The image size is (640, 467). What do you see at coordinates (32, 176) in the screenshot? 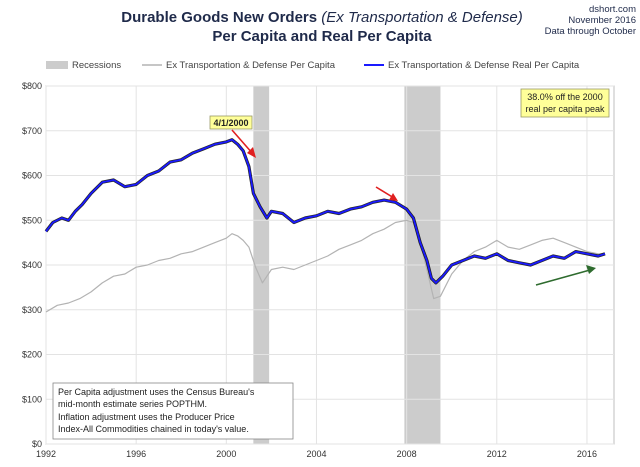
I see `y-tick-label: $600` at bounding box center [32, 176].